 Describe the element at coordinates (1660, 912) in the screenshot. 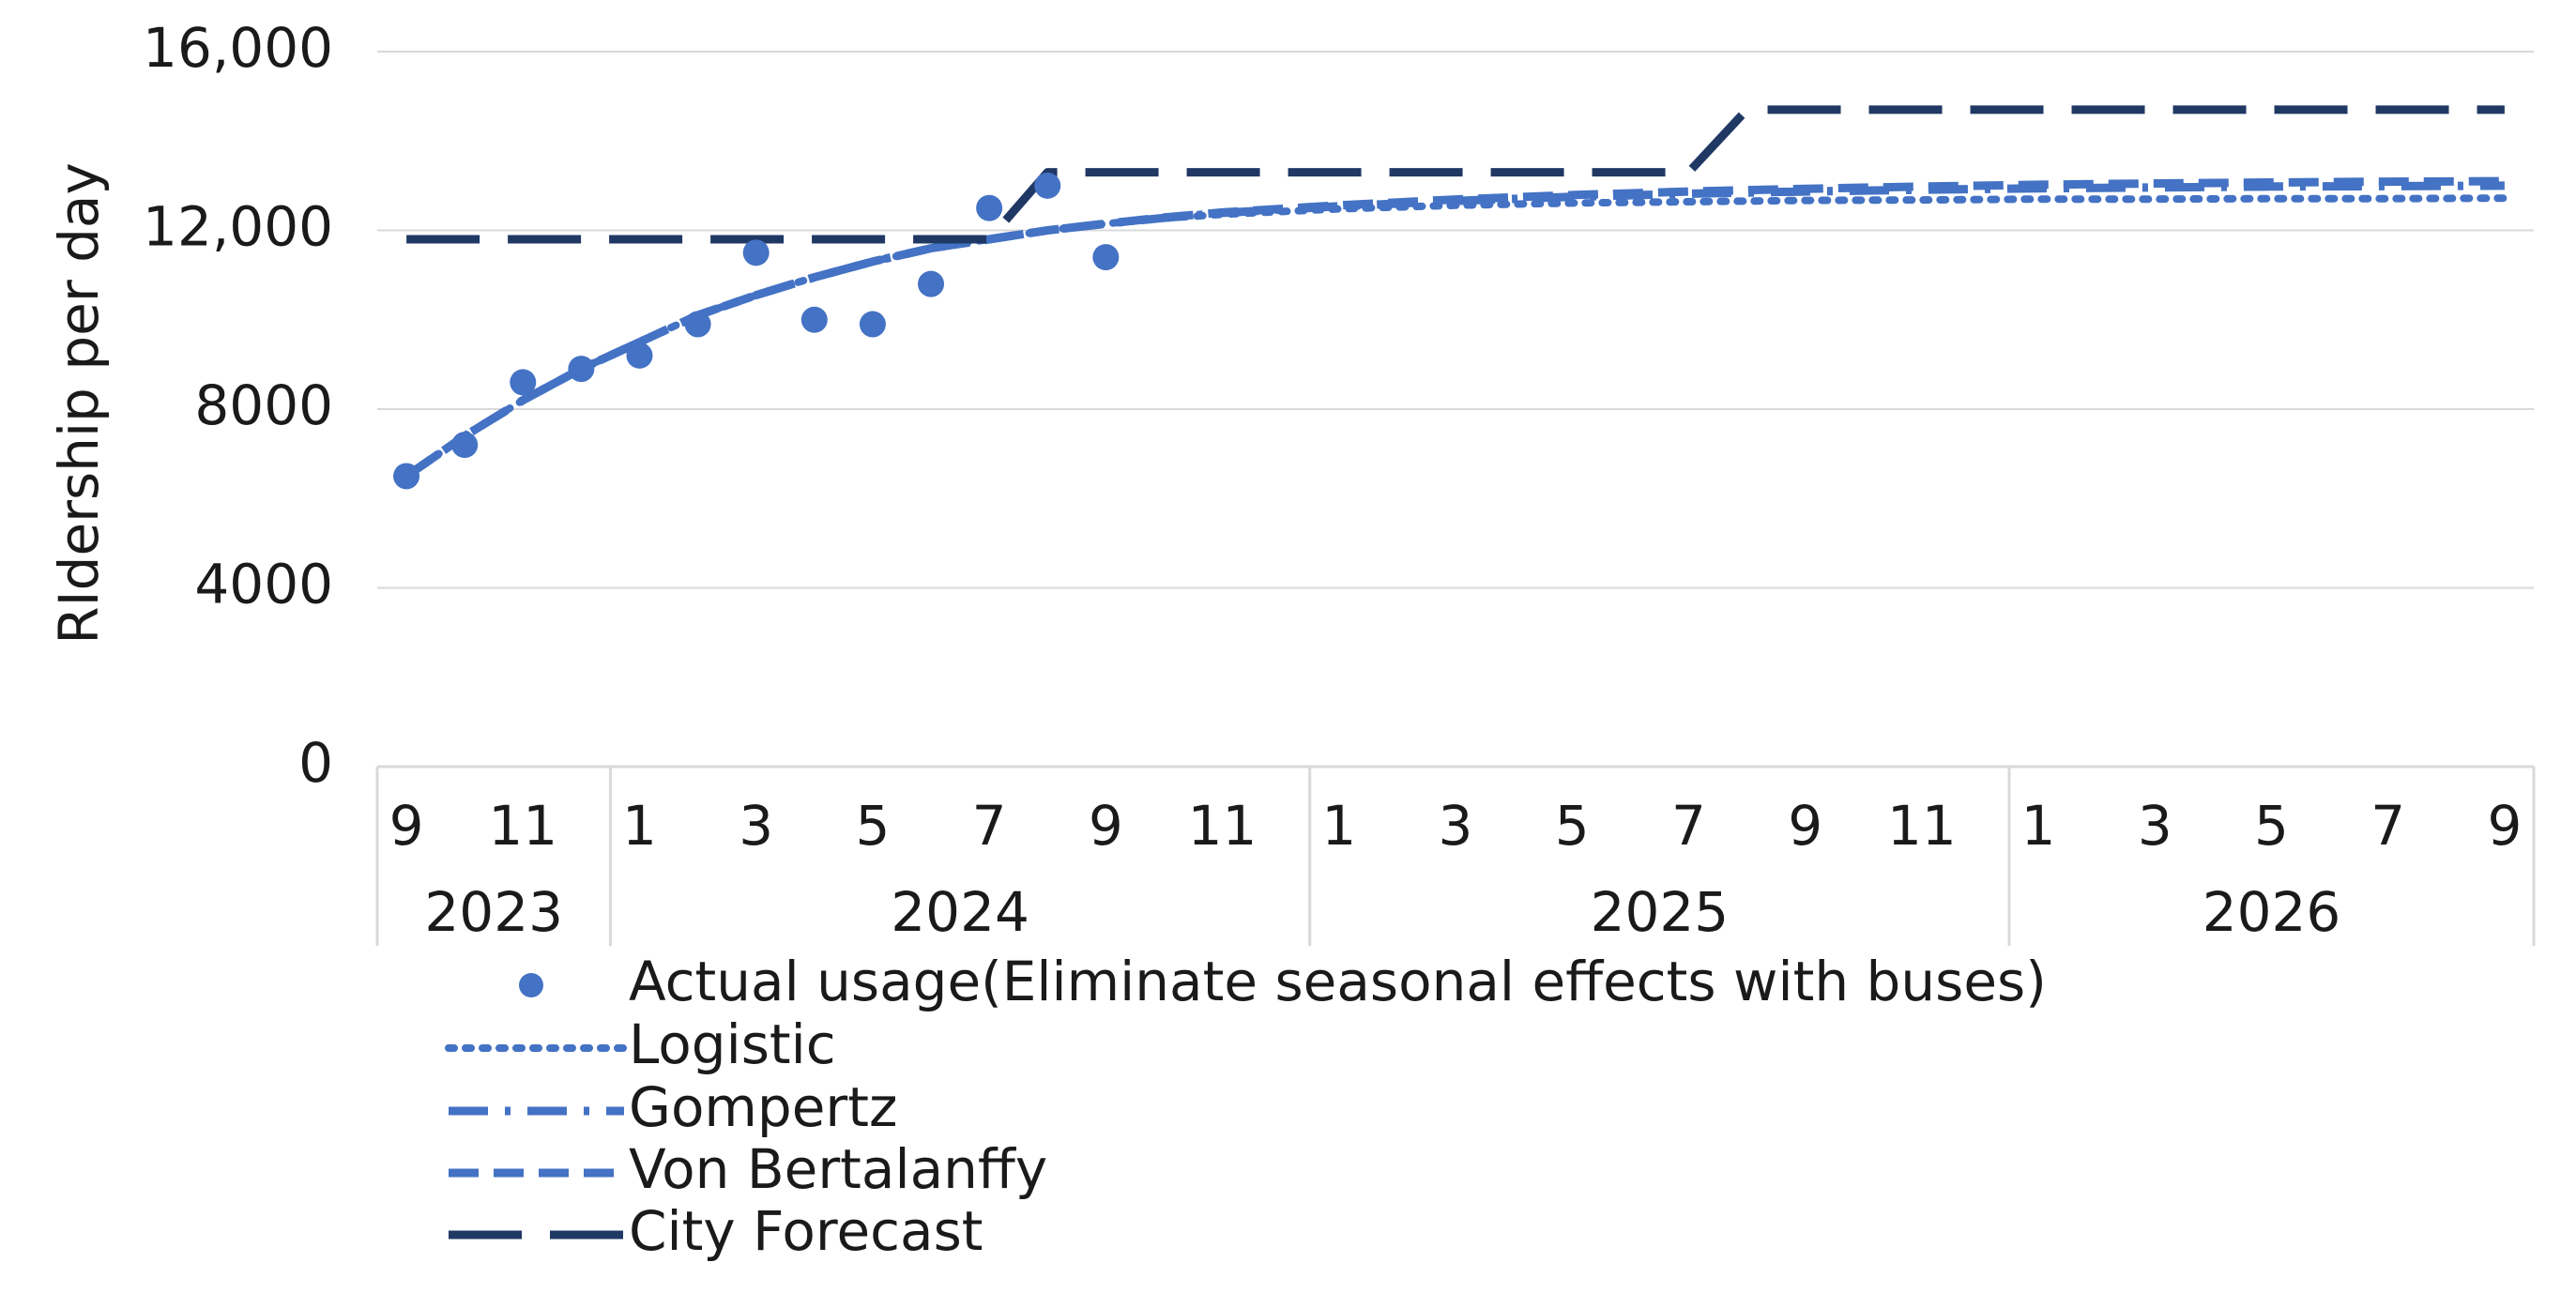

I see `x-year-label: 2025` at that location.